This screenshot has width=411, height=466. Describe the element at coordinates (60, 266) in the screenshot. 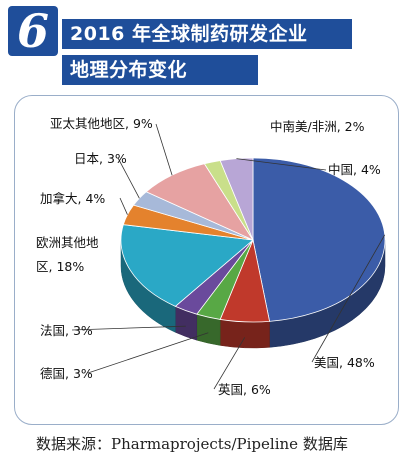

I see `slice-label-4-line-1: 区, 18%` at that location.